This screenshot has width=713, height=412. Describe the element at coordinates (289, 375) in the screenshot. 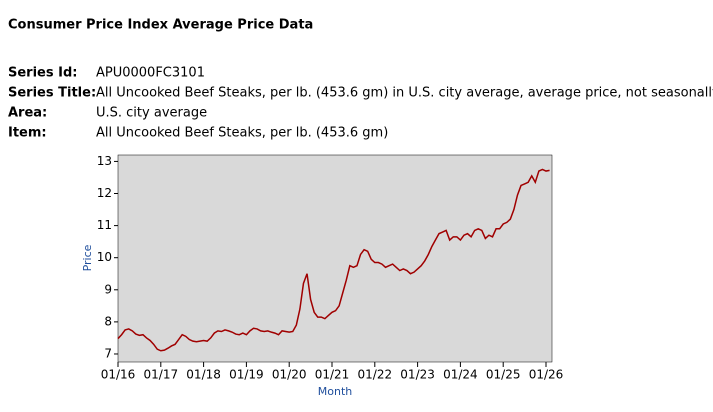

I see `x-tick-label: 01/20` at that location.